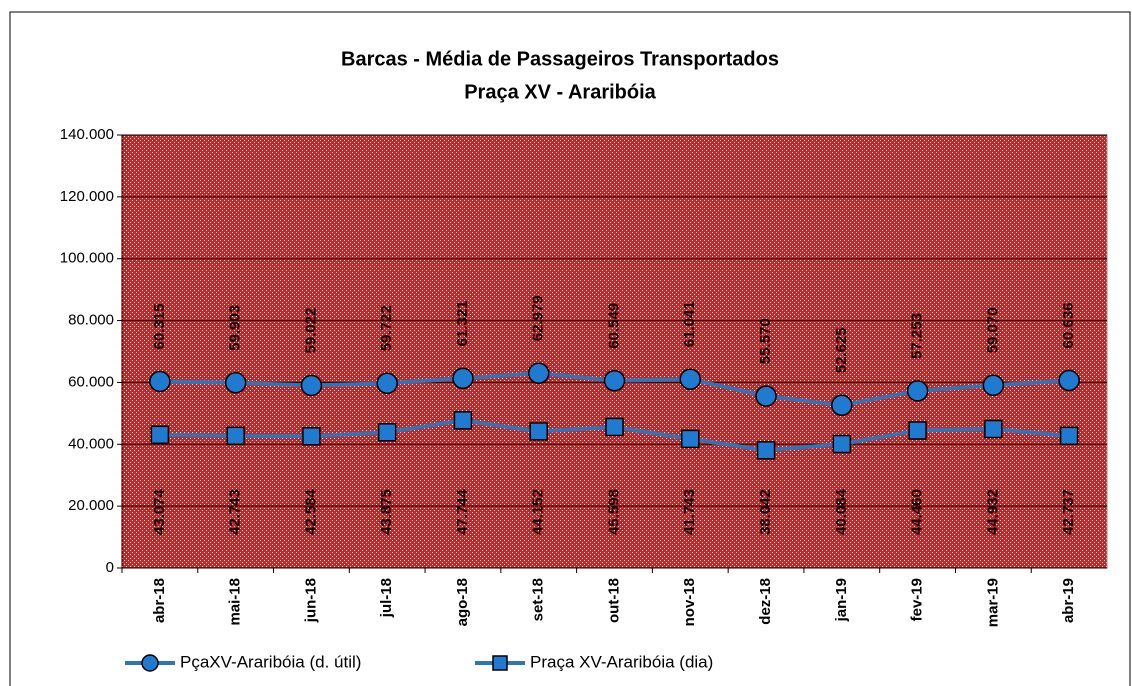  Describe the element at coordinates (613, 326) in the screenshot. I see `data-label: 60.549` at that location.